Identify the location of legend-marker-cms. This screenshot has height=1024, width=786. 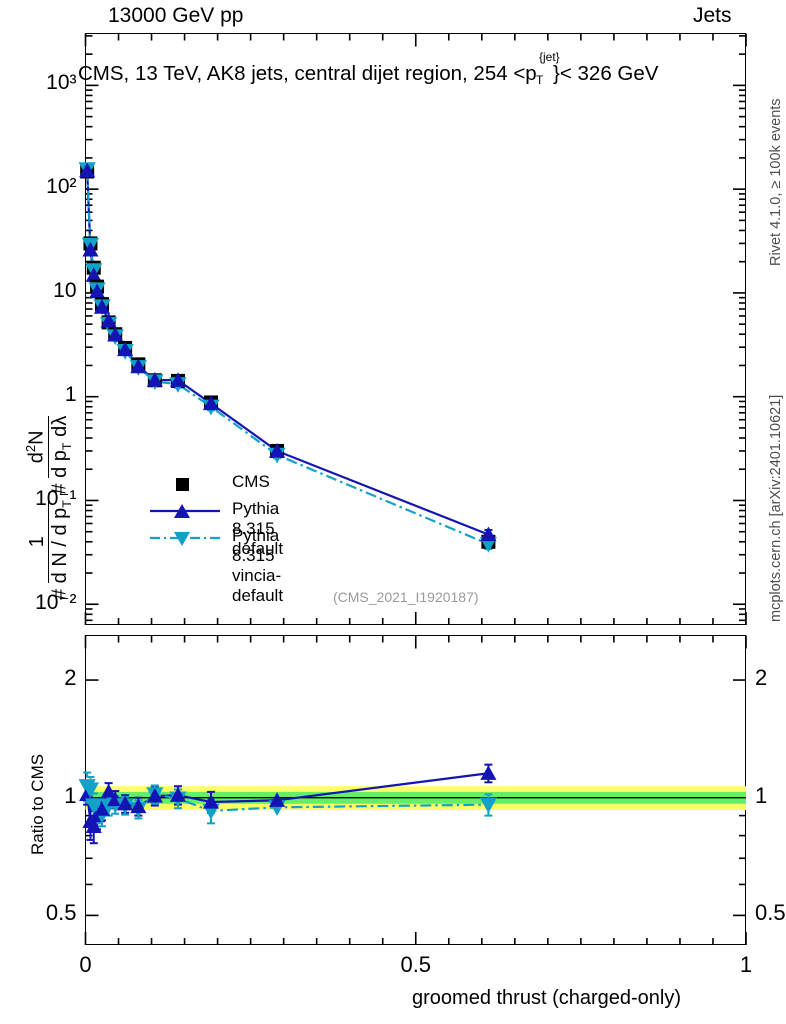
(182, 484).